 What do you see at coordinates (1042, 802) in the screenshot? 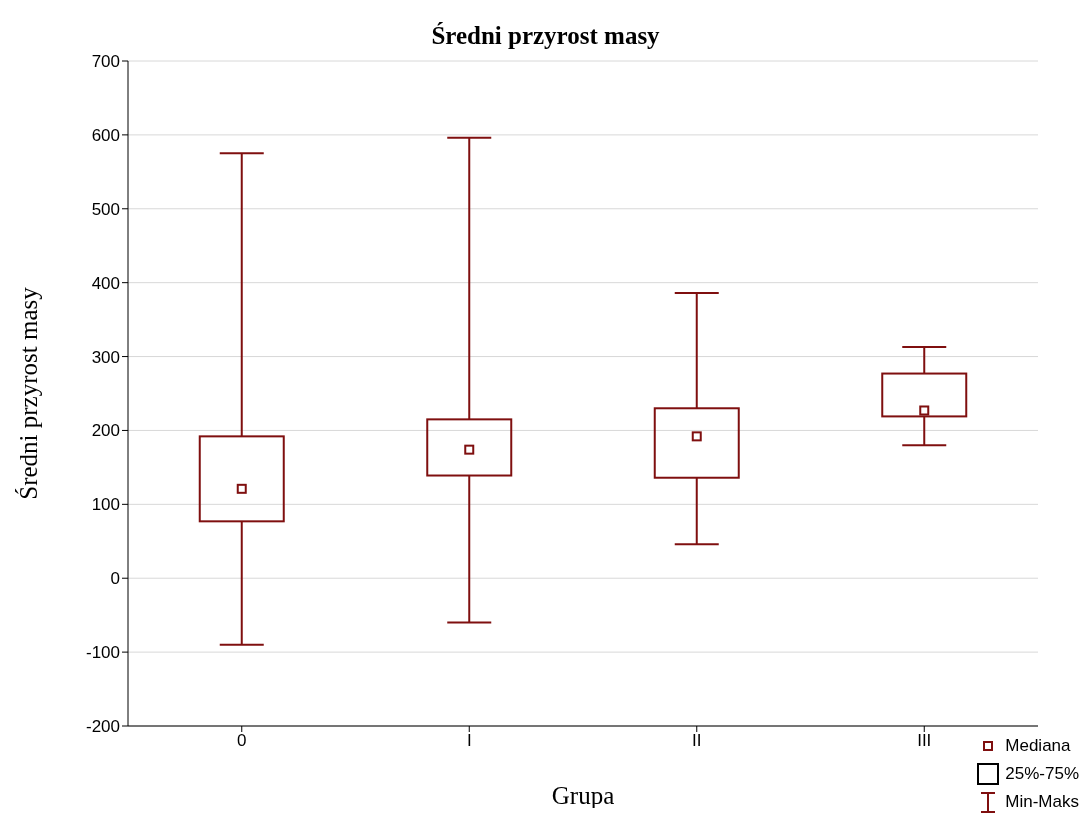
I see `text: Min-Maks` at bounding box center [1042, 802].